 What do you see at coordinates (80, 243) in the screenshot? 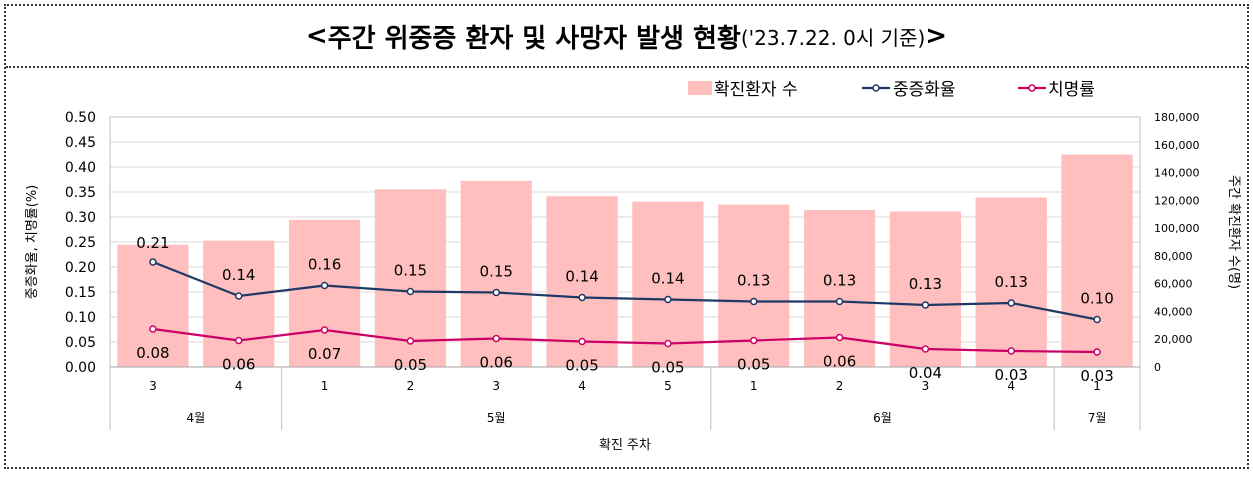
I see `y-tick-label: 0.25` at bounding box center [80, 243].